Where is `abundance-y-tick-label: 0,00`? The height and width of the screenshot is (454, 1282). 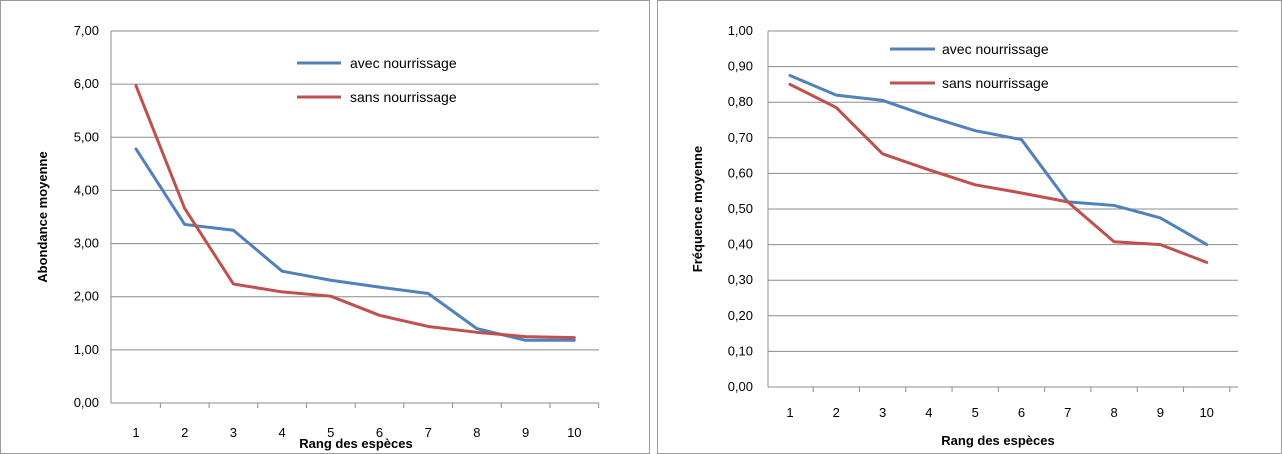 abundance-y-tick-label: 0,00 is located at coordinates (86, 402).